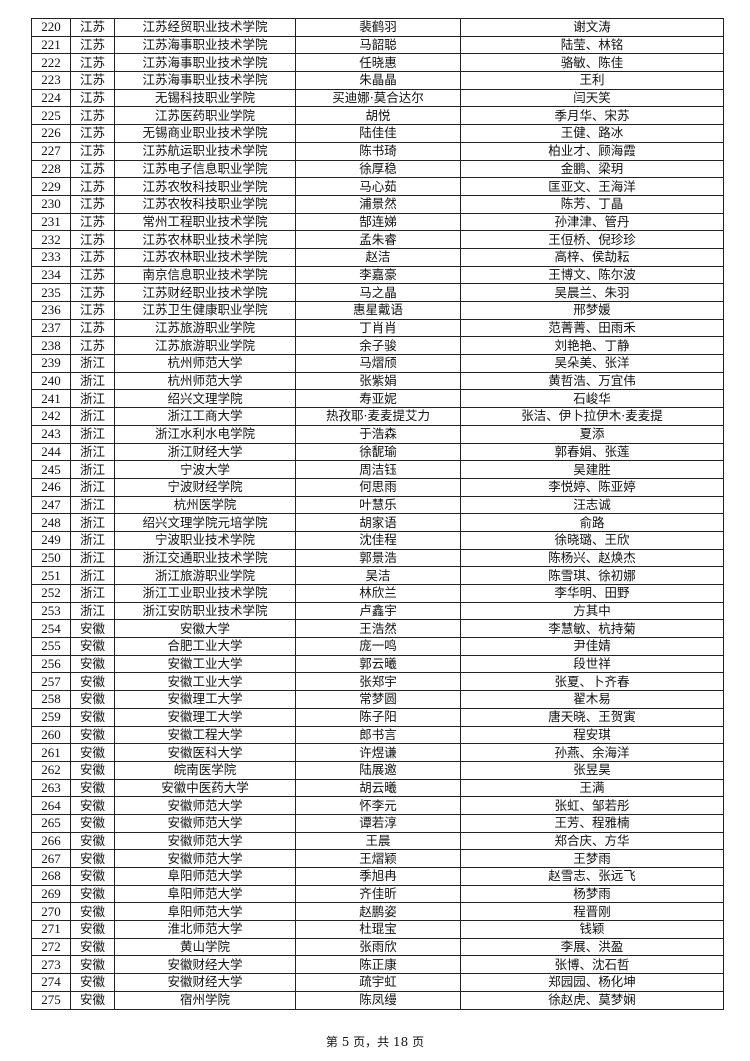 This screenshot has width=750, height=1061. Describe the element at coordinates (205, 752) in the screenshot. I see `institution: 安徽医科大学` at that location.